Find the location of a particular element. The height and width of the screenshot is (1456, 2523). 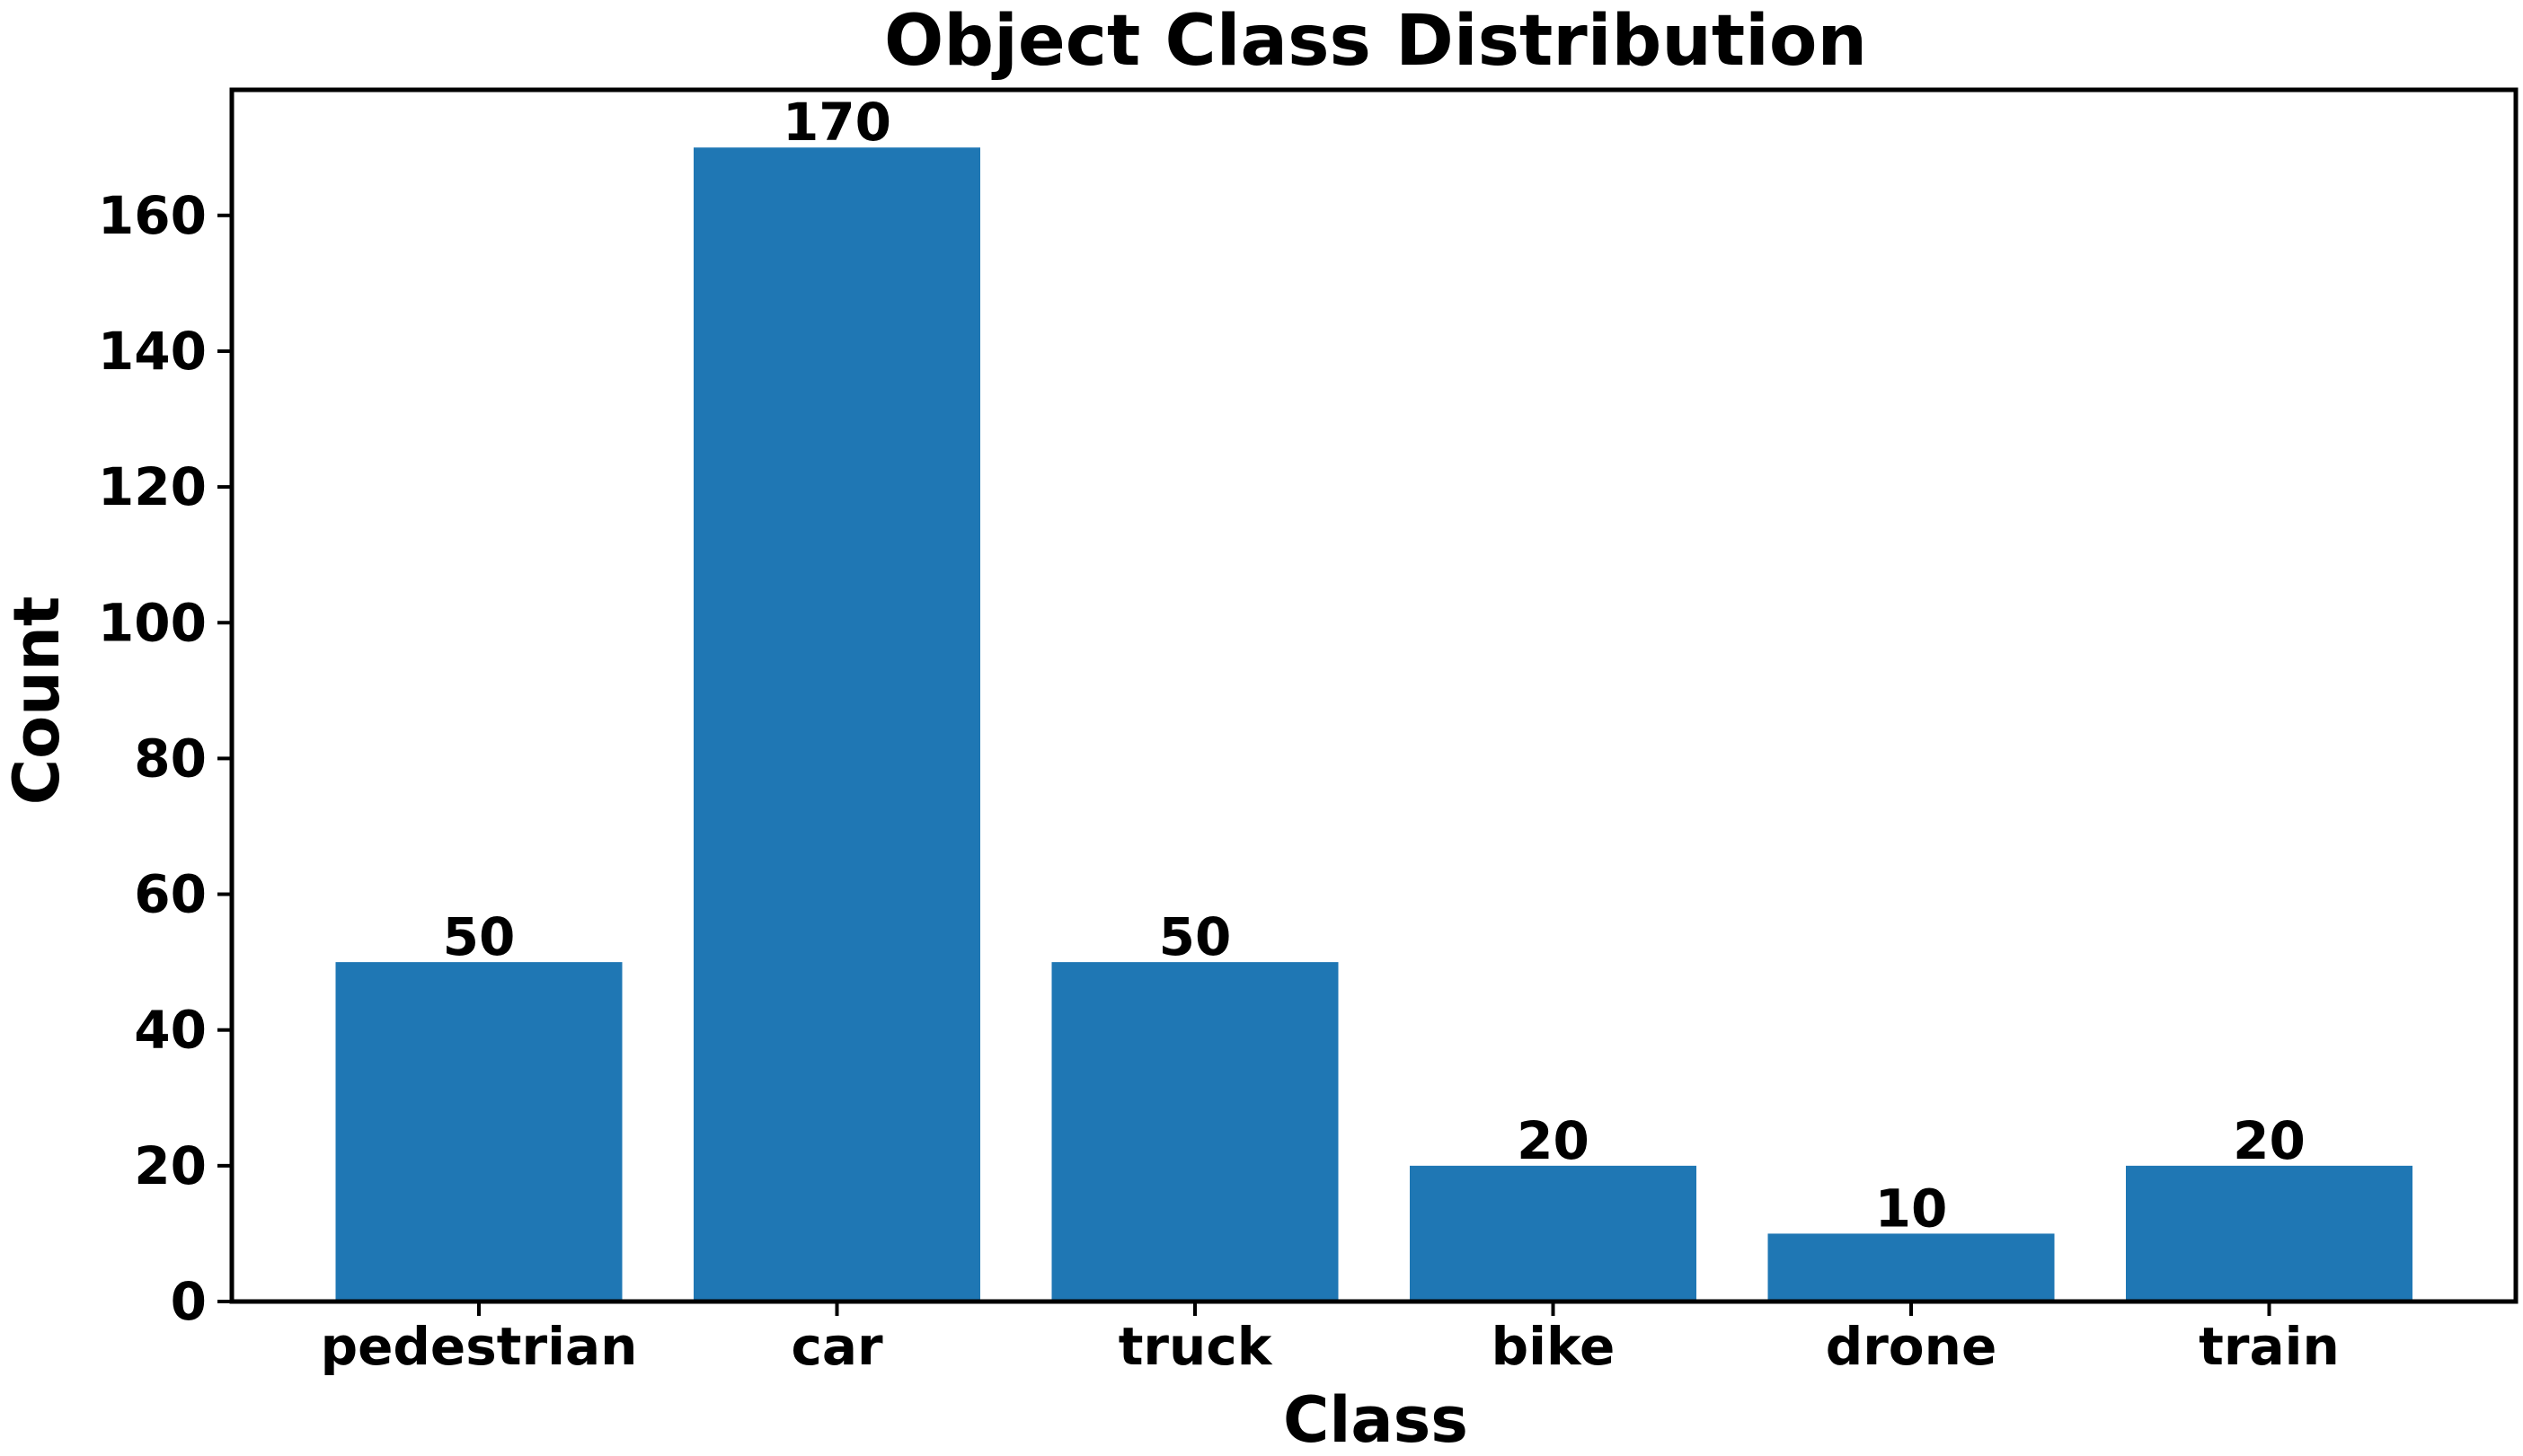

bar-drone is located at coordinates (1911, 1267).